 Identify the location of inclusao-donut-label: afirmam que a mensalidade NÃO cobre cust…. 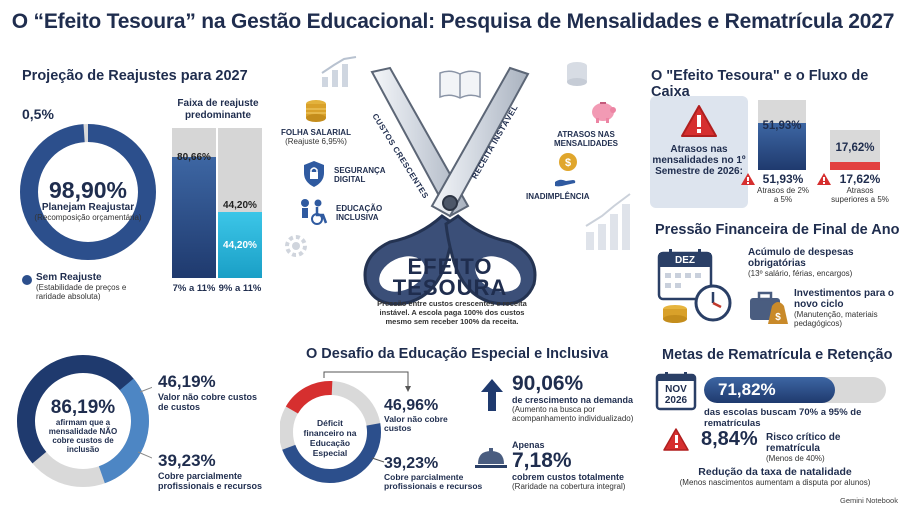
(83, 436).